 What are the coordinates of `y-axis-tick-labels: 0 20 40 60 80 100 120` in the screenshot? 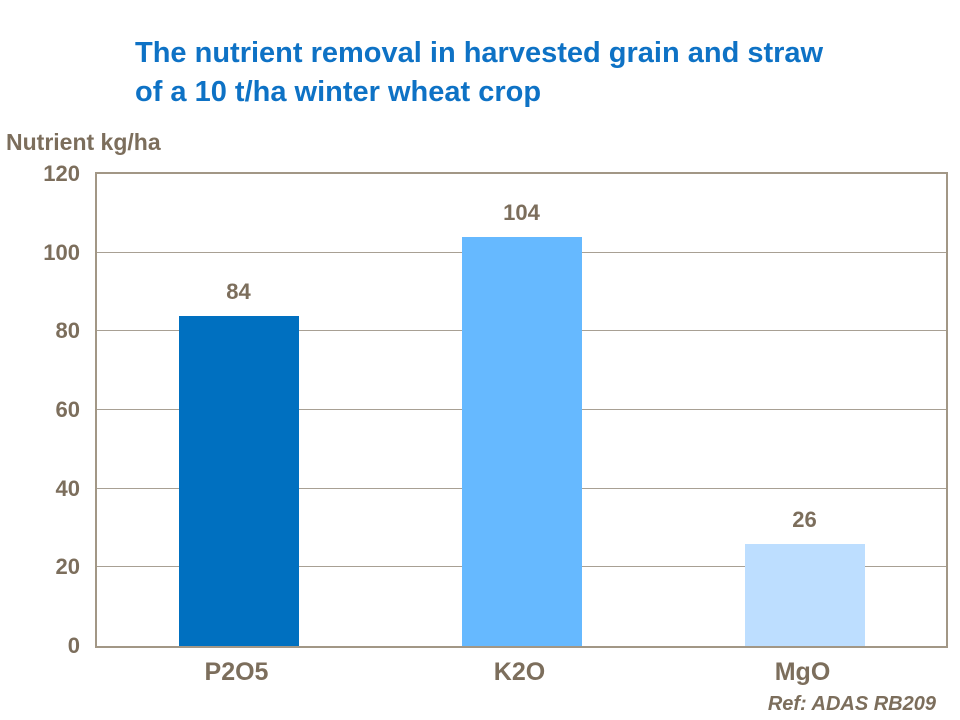 It's located at (40, 409).